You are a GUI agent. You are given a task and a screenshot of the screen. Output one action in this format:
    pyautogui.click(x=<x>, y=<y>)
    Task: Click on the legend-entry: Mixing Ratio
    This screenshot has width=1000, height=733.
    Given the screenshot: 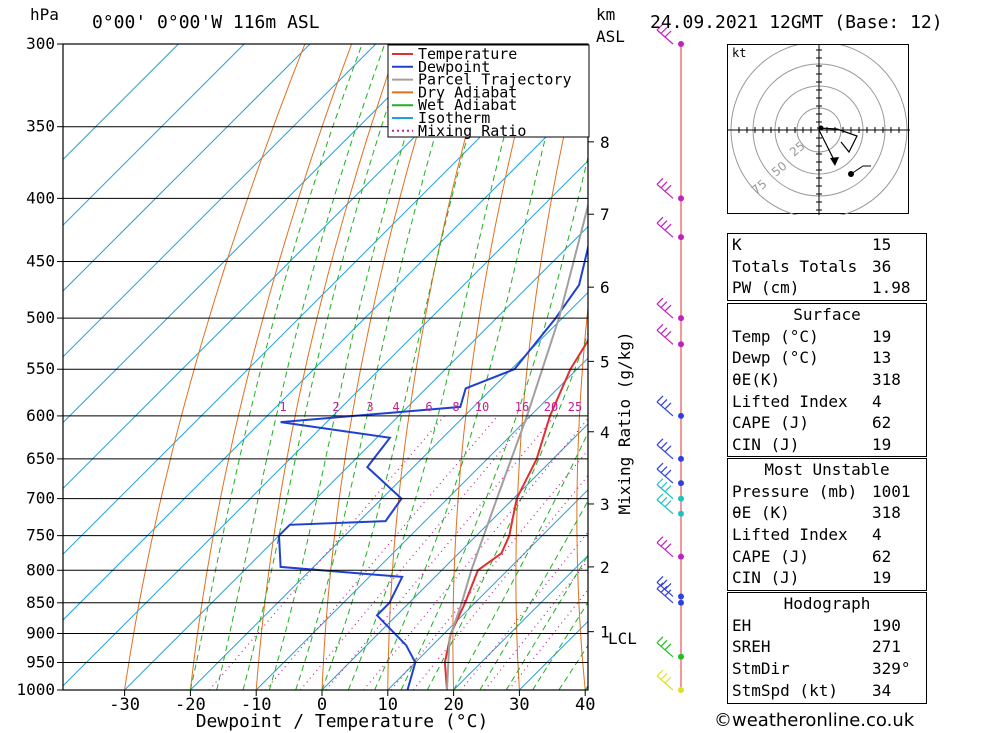 What is the action you would take?
    pyautogui.click(x=472, y=131)
    